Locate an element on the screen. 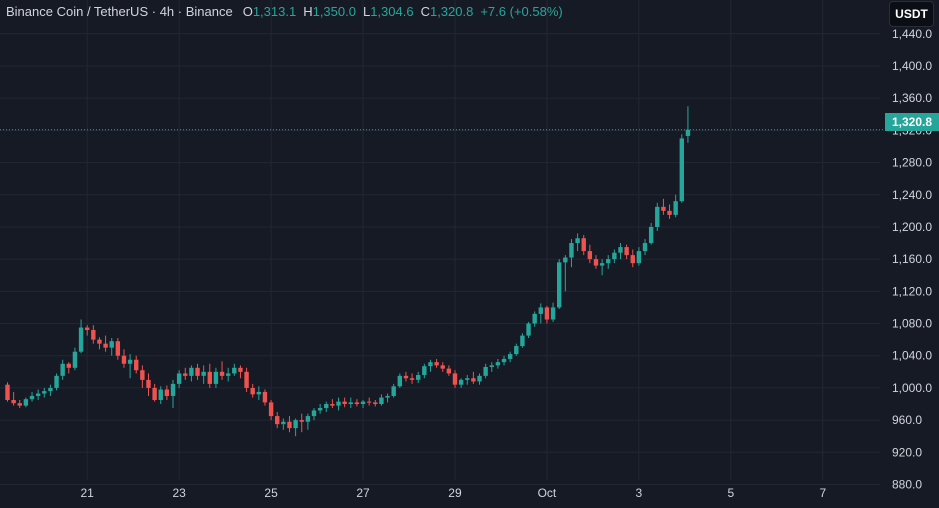  y-tick-label: 1,160.0 is located at coordinates (912, 259).